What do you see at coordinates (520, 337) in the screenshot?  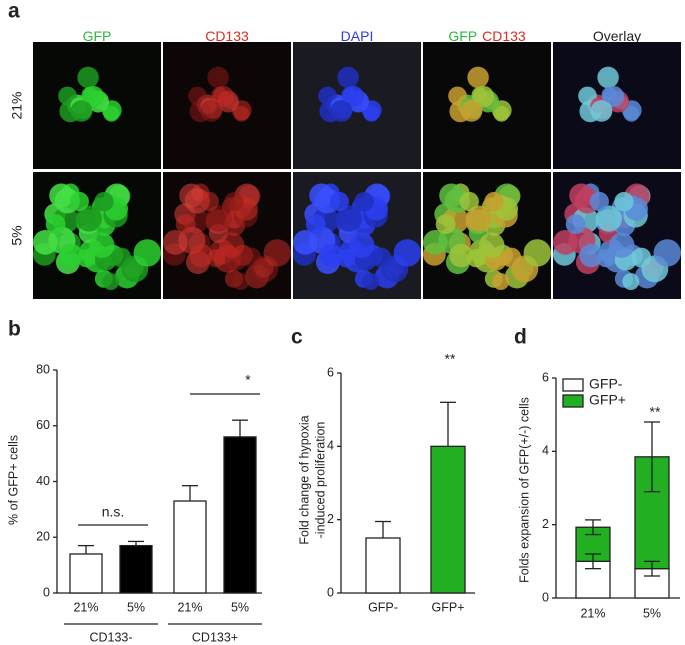 I see `panel-label: d` at bounding box center [520, 337].